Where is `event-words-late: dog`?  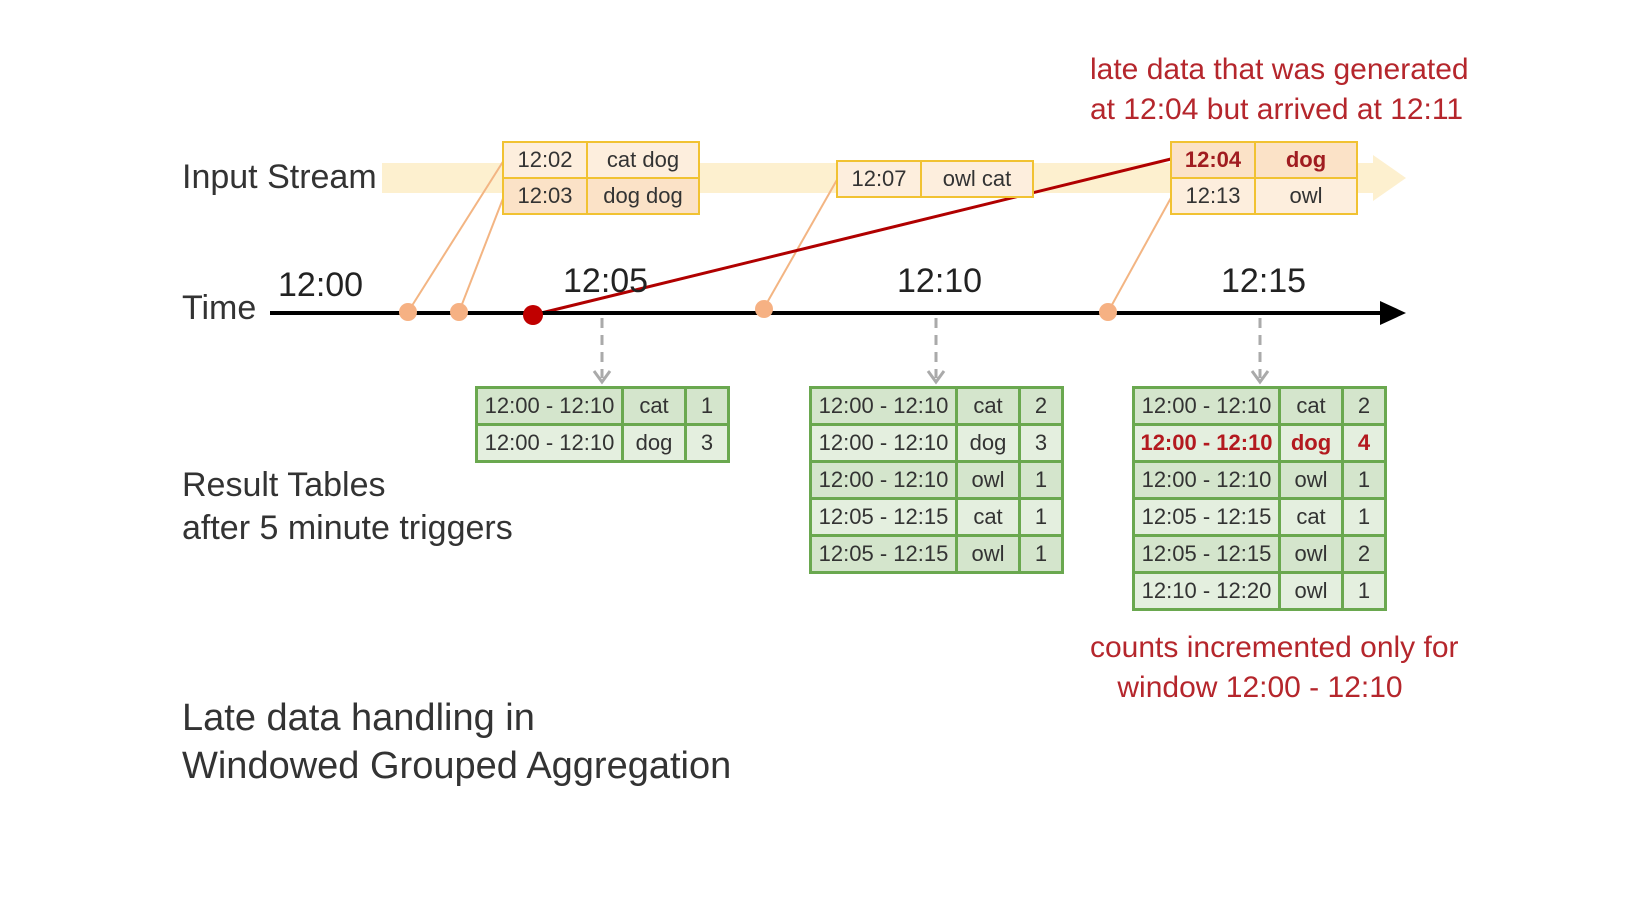
event-words-late: dog is located at coordinates (1306, 160).